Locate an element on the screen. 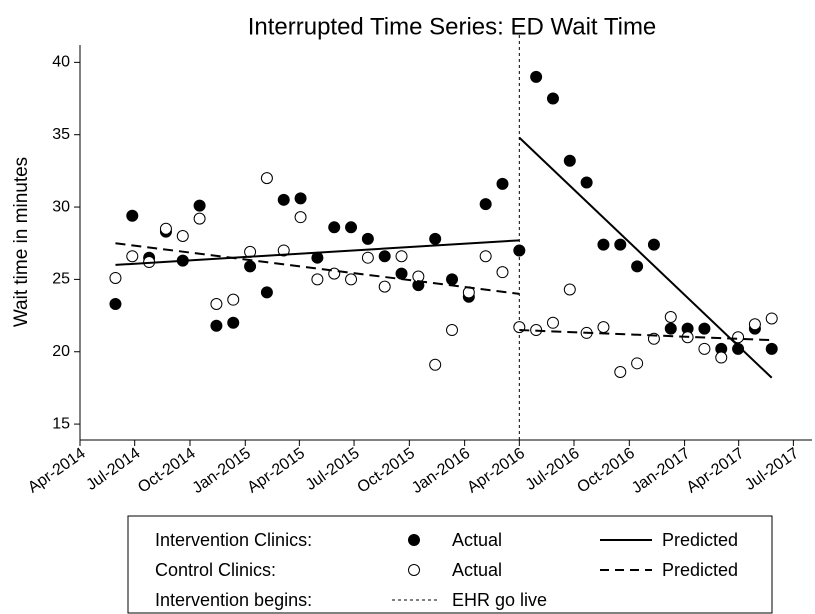 The image size is (815, 614). legend: Intervention Clinics: Control Clinics is located at coordinates (450, 564).